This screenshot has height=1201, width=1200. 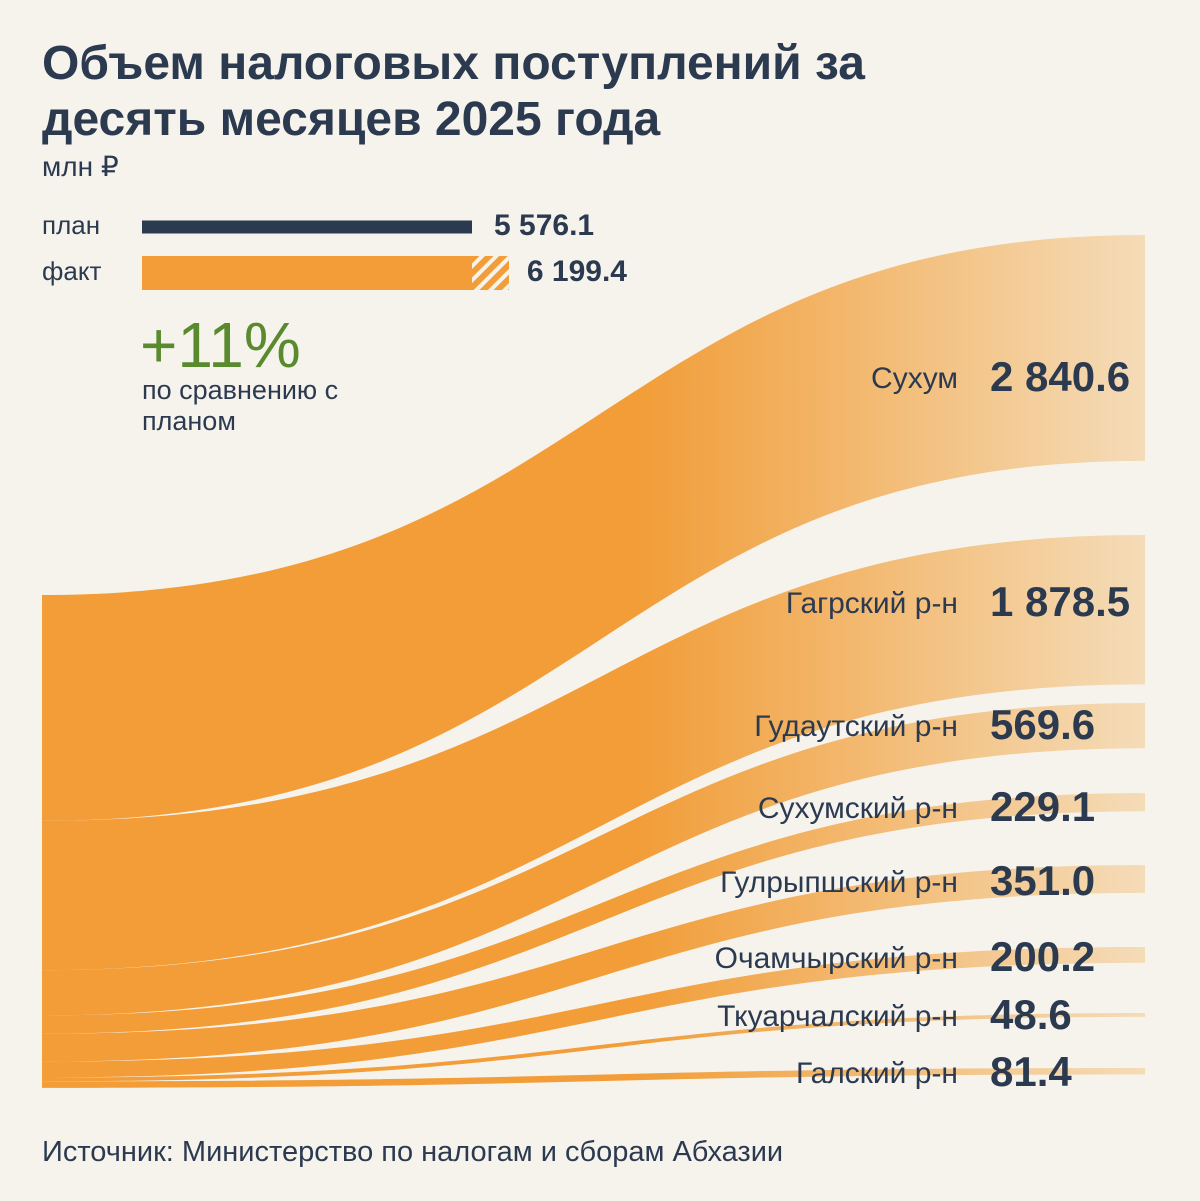 What do you see at coordinates (872, 603) in the screenshot?
I see `flow-label: Гагрский р-н` at bounding box center [872, 603].